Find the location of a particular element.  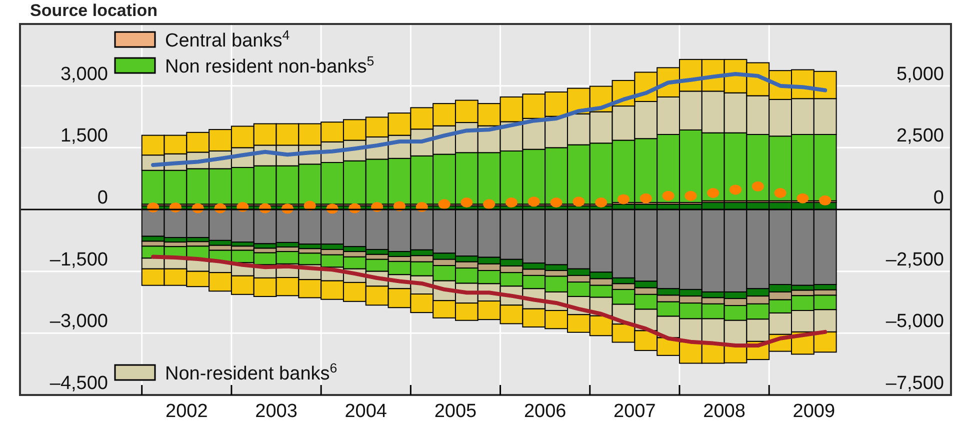

y2-tick-label: 0 is located at coordinates (938, 198).